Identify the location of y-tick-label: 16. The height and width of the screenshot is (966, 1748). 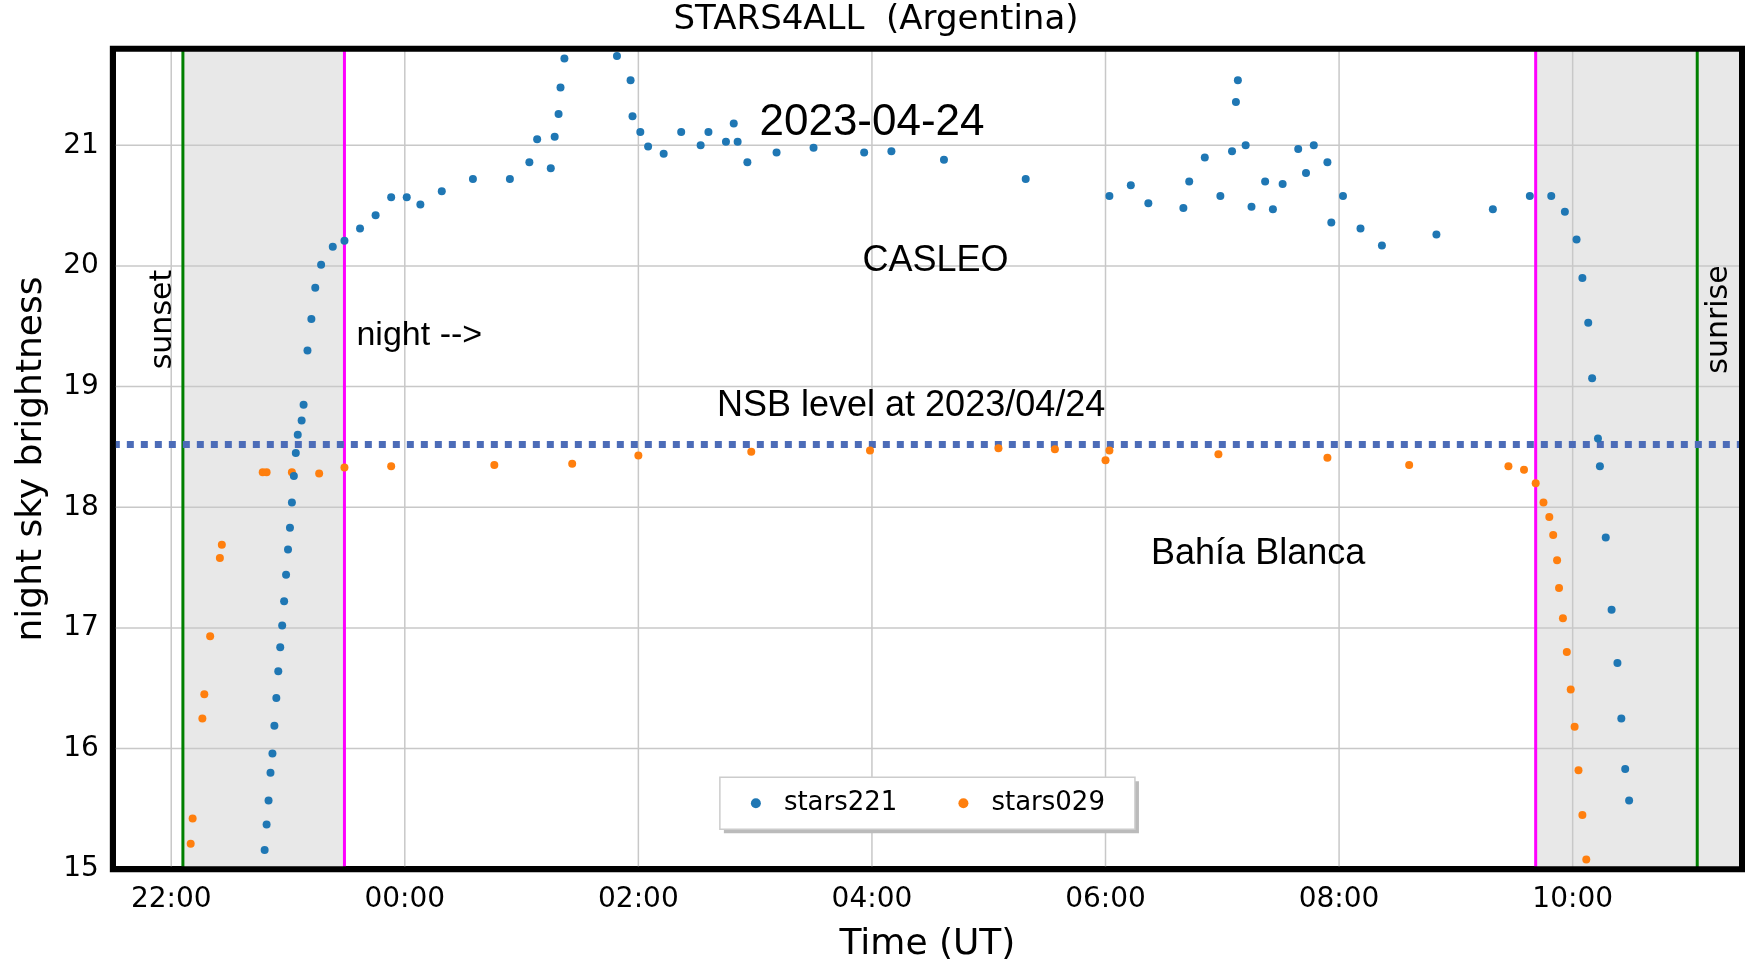
(81, 746).